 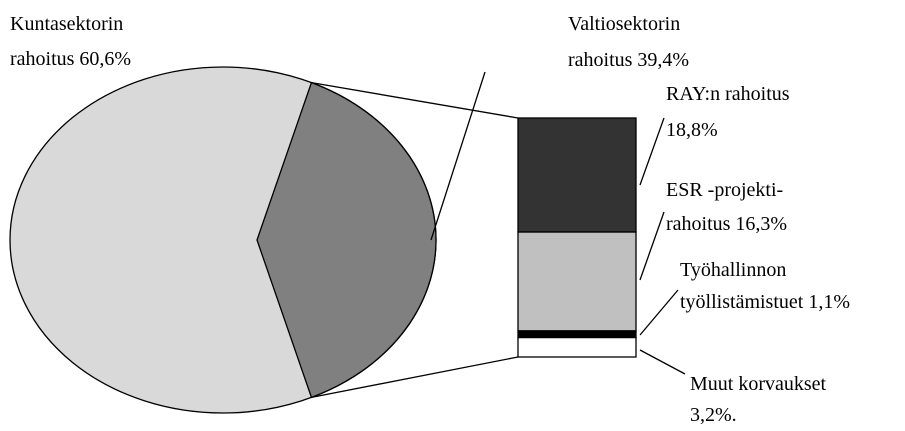 I want to click on label-line: rahoitus 16,3%, so click(x=726, y=224).